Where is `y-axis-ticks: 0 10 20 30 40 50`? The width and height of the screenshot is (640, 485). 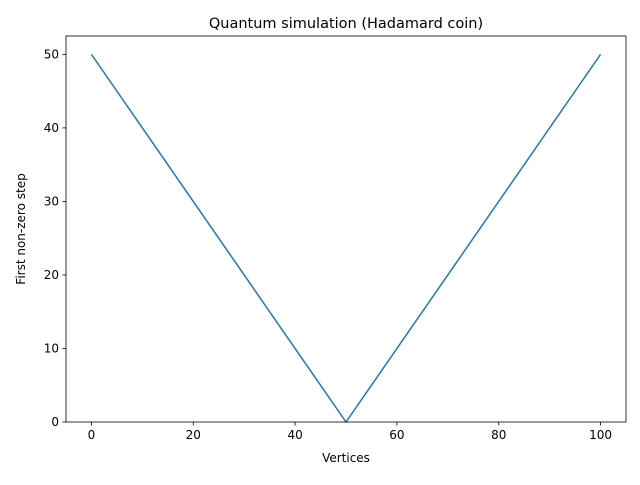 y-axis-ticks: 0 10 20 30 40 50 is located at coordinates (55, 238).